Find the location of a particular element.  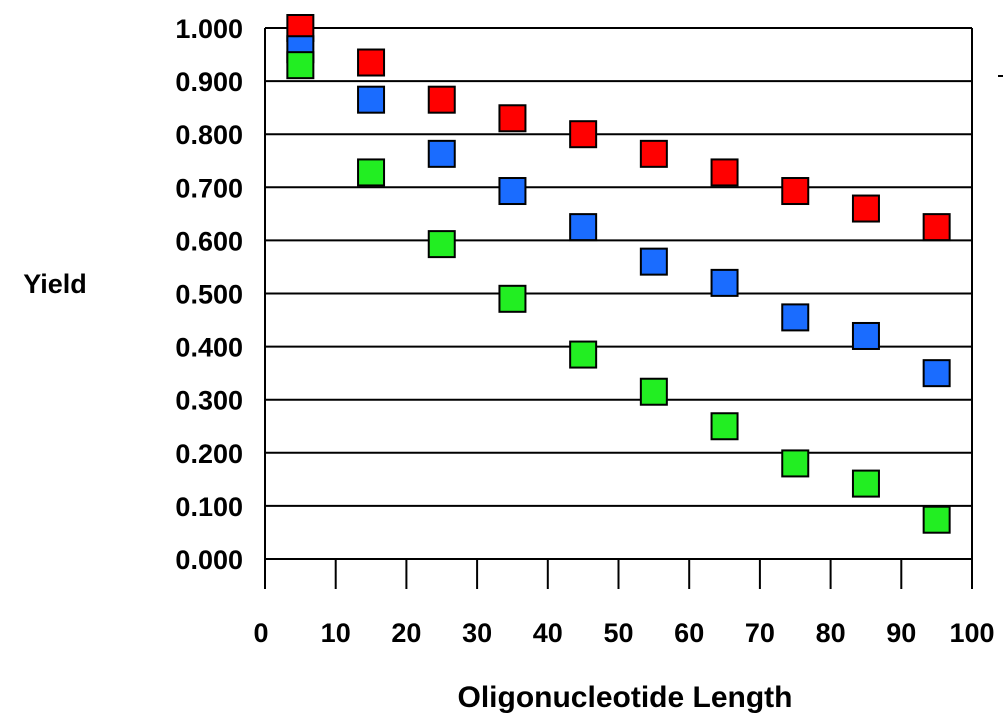

y-tick-label: 0.600 is located at coordinates (209, 241).